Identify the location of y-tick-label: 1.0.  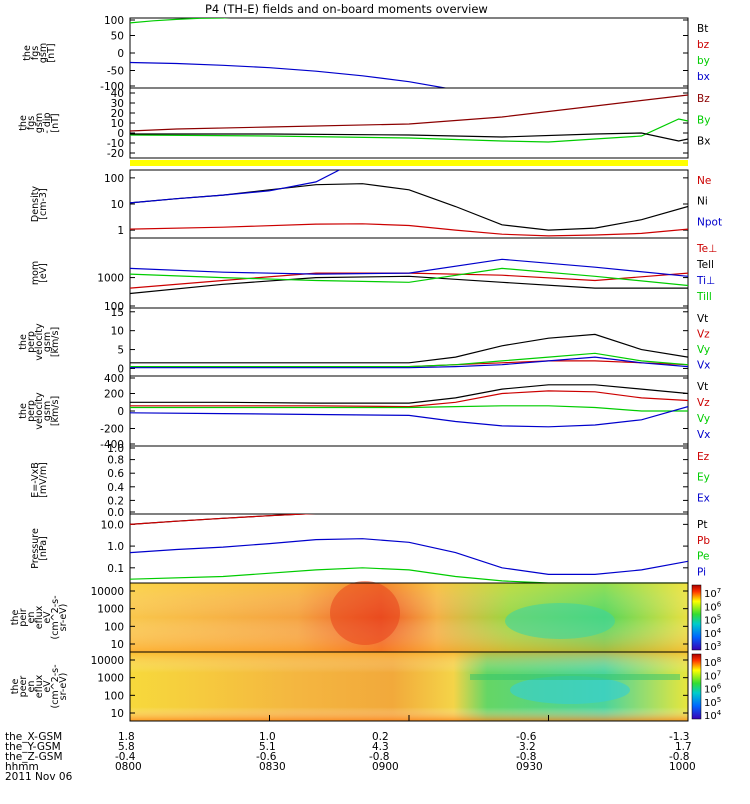
(115, 449).